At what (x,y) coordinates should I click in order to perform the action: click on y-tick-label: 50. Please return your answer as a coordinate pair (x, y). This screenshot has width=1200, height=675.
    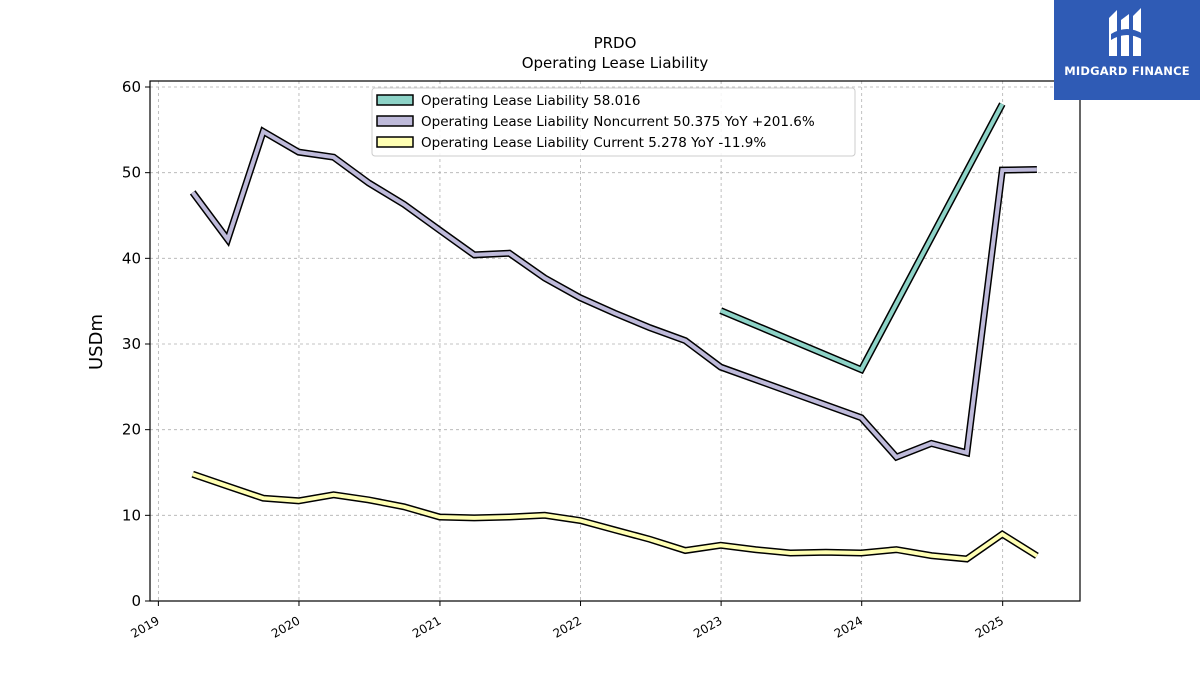
    Looking at the image, I should click on (131, 173).